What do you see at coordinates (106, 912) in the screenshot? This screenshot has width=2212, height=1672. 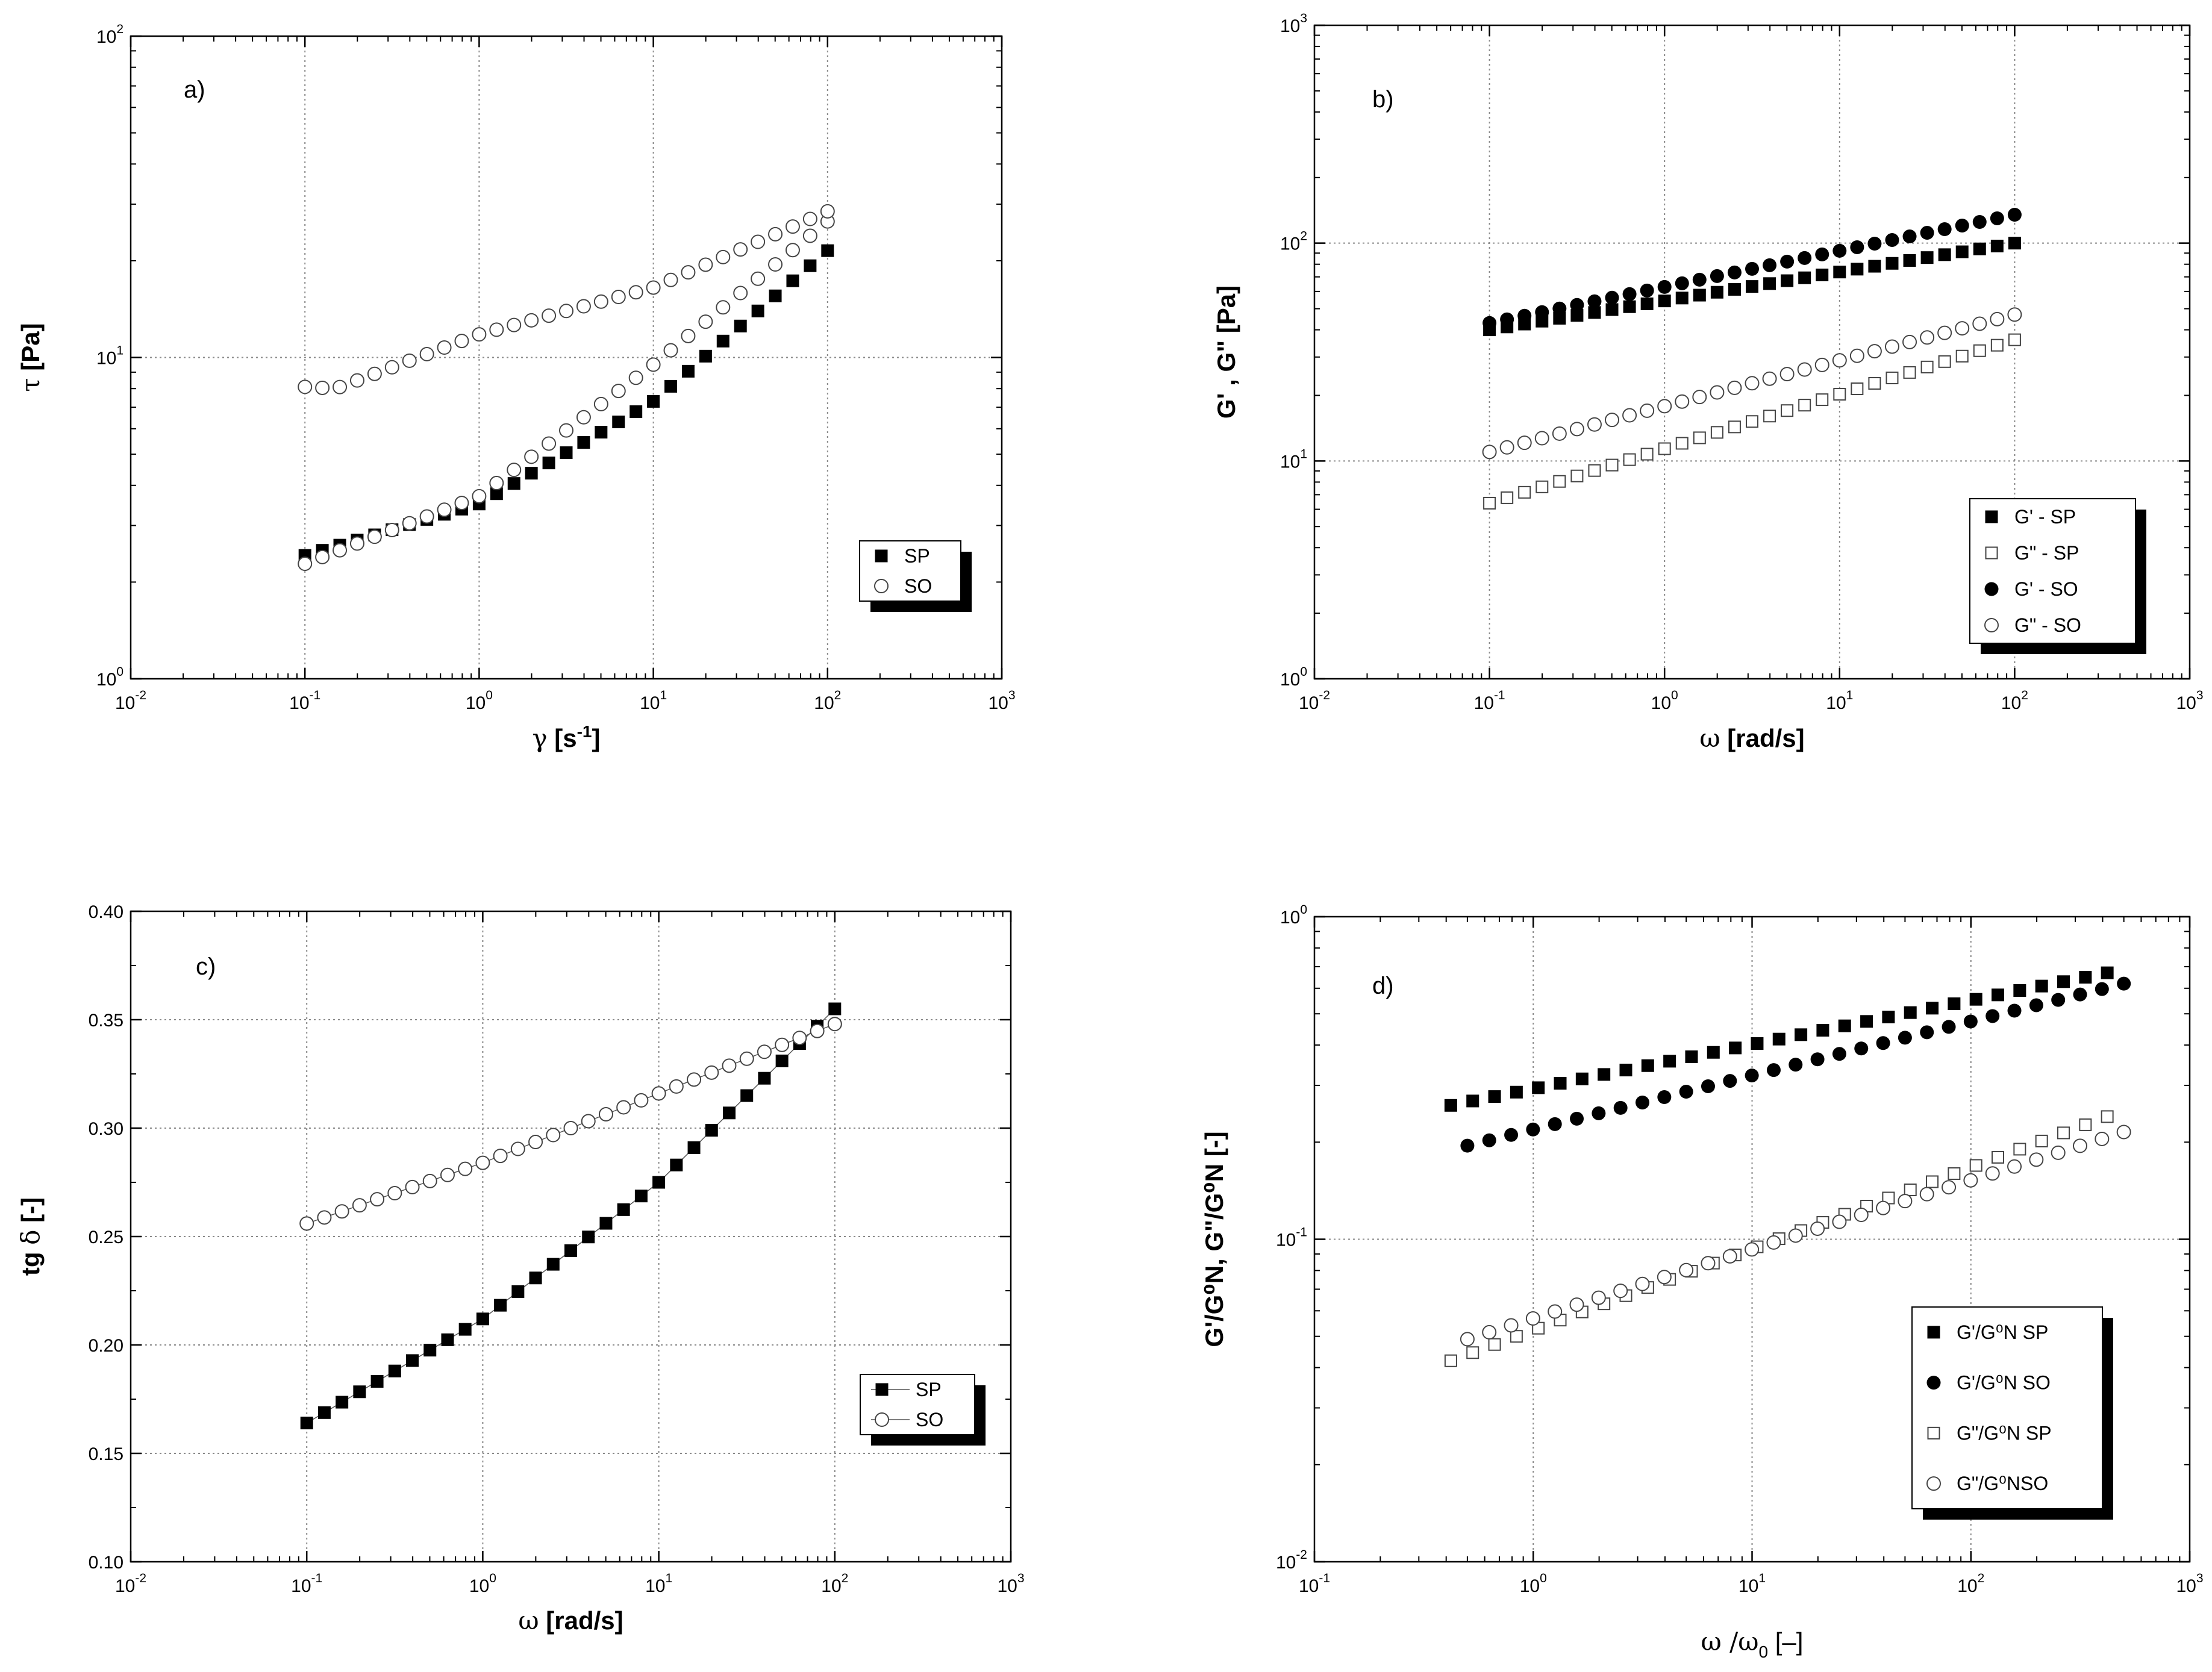 I see `y-tick-label: 0.40` at bounding box center [106, 912].